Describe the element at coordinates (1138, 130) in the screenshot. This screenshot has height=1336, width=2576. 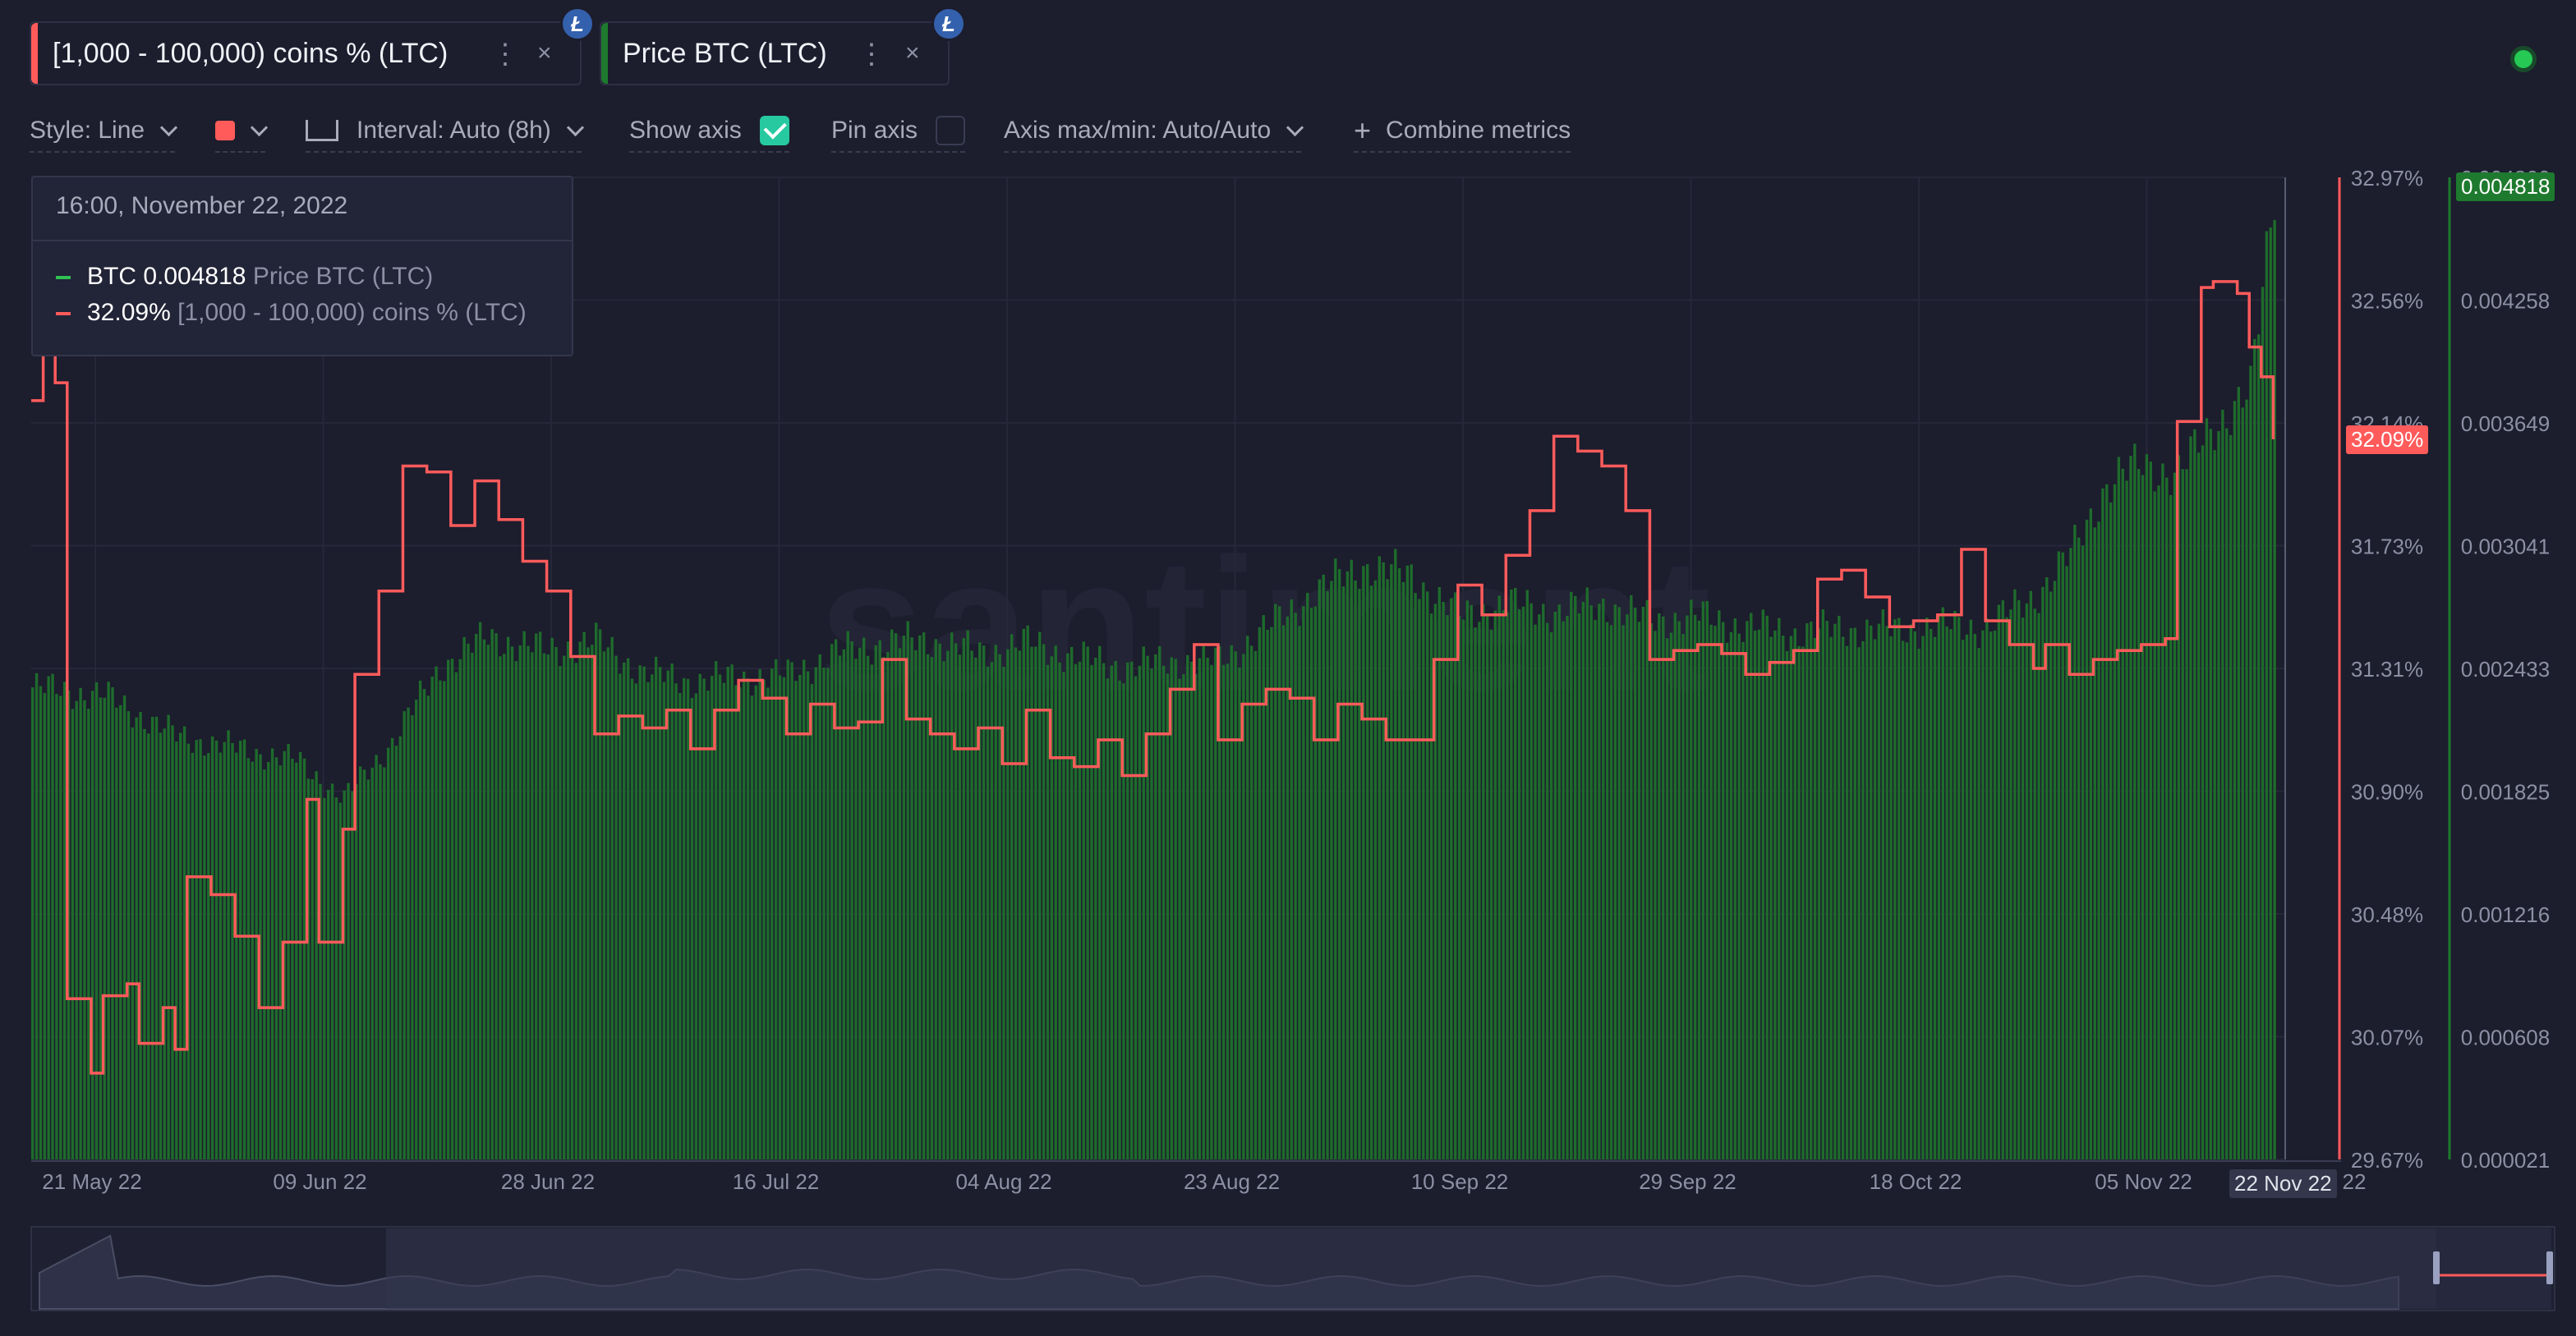
I see `axis-maxmin-label: Axis max/min: Auto/Auto` at that location.